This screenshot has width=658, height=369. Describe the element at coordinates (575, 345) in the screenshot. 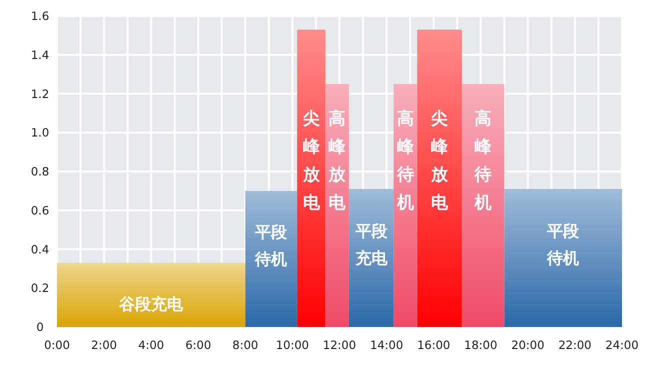

I see `x-tick-label: 22:00` at that location.